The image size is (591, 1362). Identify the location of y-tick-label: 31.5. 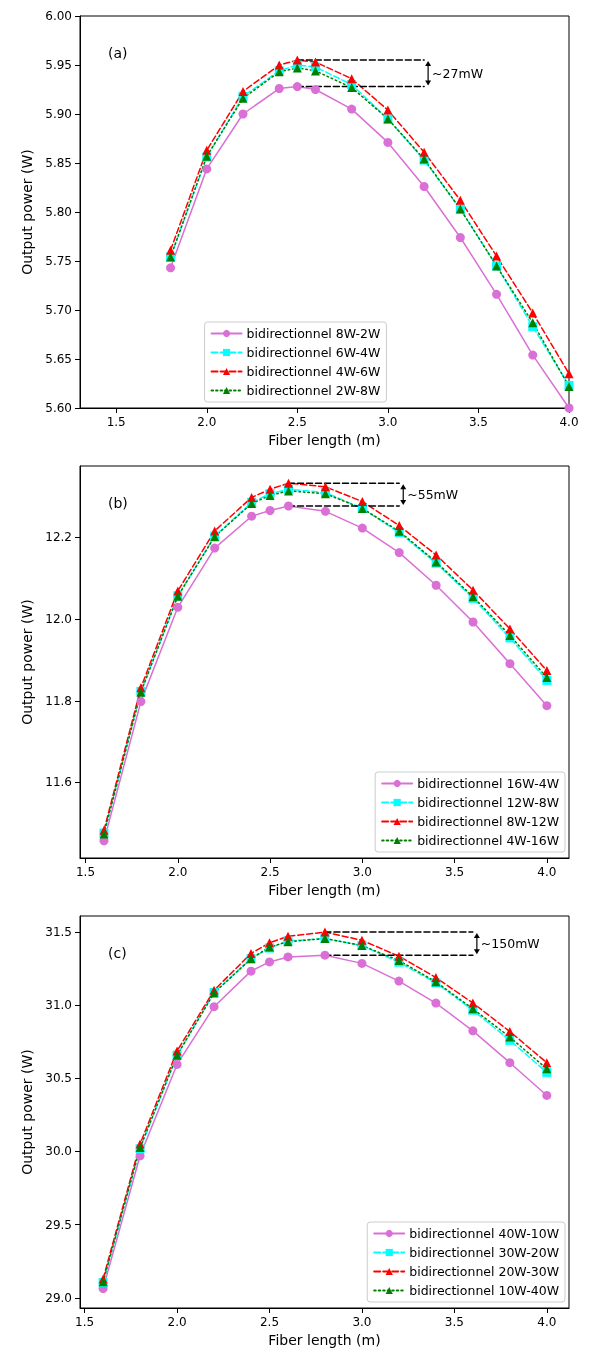
(58, 932).